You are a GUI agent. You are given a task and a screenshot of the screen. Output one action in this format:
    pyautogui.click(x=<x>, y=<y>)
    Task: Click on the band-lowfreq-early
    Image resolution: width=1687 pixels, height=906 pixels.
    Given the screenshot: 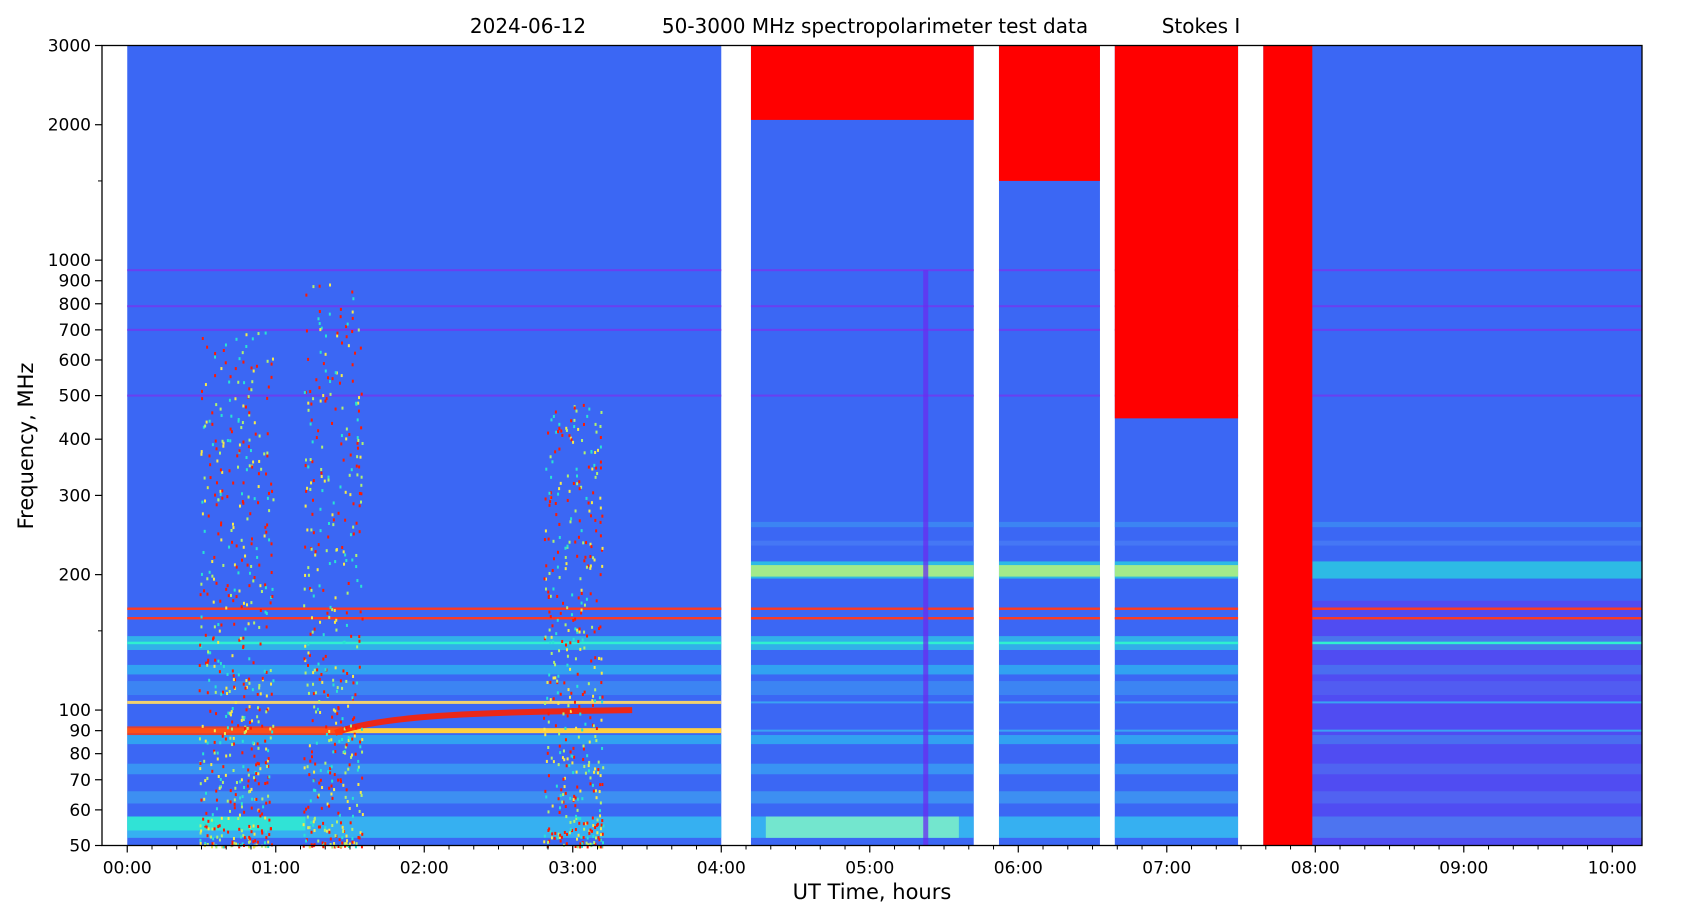 What is the action you would take?
    pyautogui.click(x=216, y=823)
    